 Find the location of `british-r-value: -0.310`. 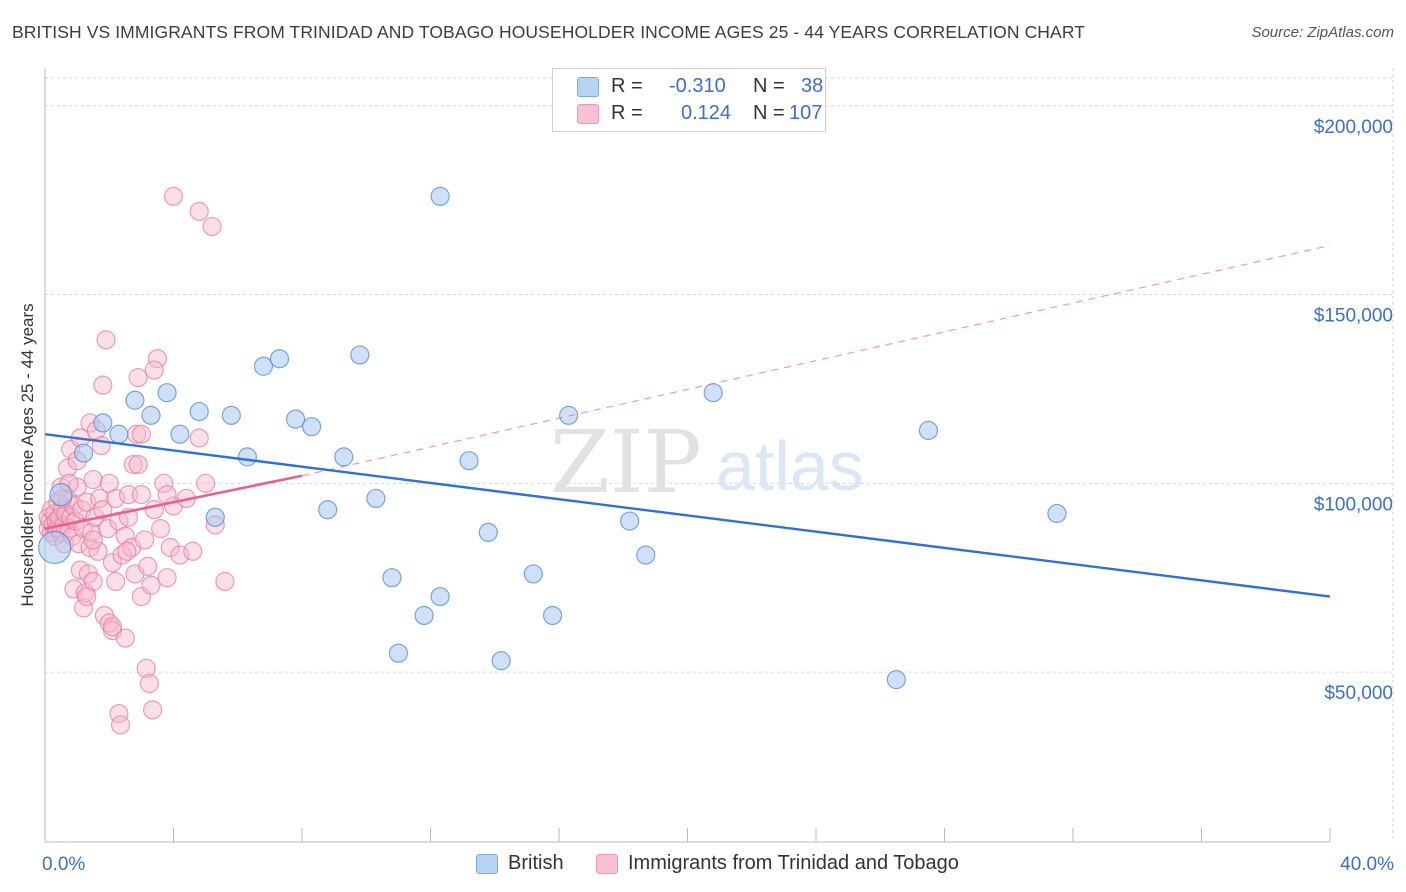

british-r-value: -0.310 is located at coordinates (697, 86).